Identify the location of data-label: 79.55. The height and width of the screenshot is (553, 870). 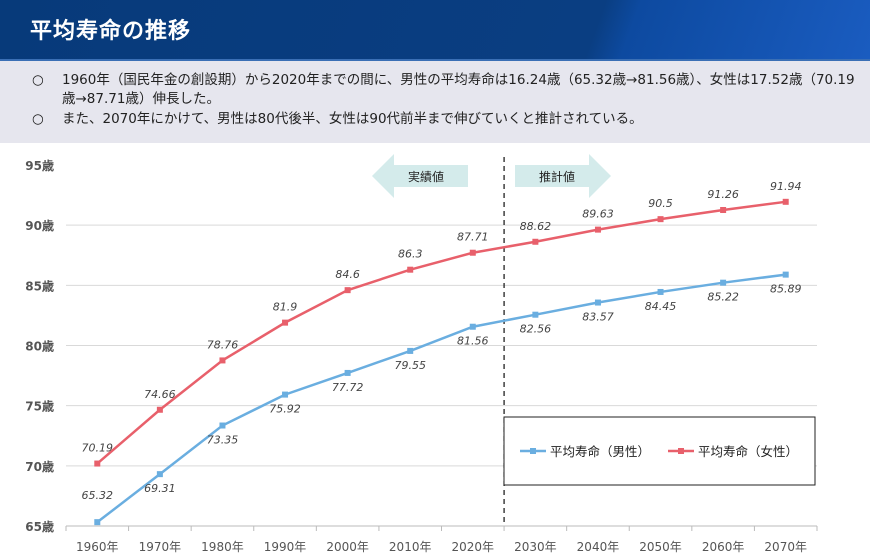
(410, 365).